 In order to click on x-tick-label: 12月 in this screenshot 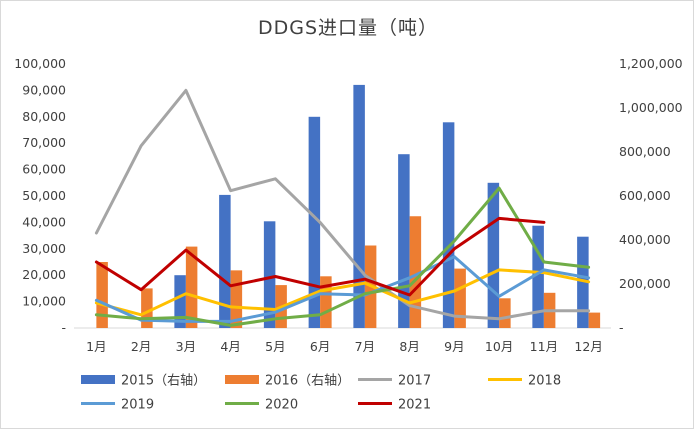, I will do `click(588, 346)`.